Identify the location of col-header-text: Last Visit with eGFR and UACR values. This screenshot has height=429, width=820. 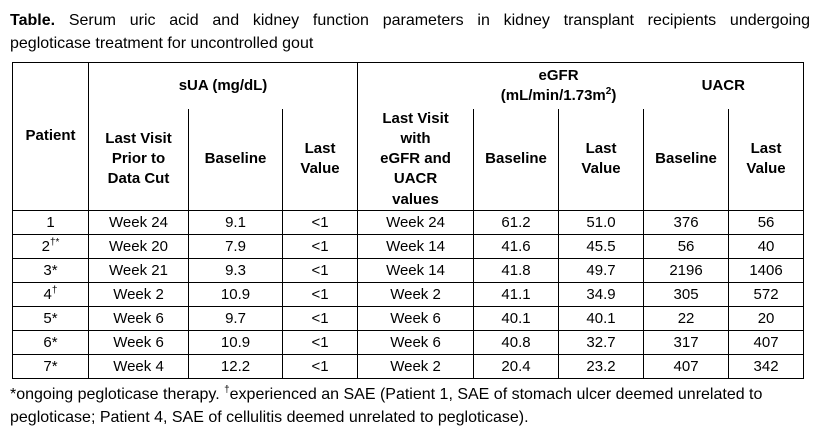
(415, 158).